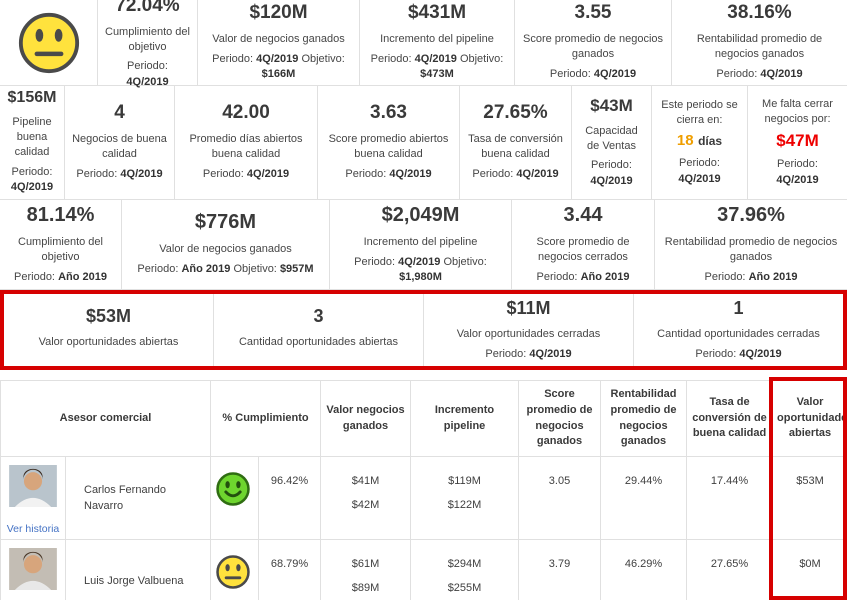 This screenshot has width=847, height=600. I want to click on view-history-link: Ver historia, so click(33, 529).